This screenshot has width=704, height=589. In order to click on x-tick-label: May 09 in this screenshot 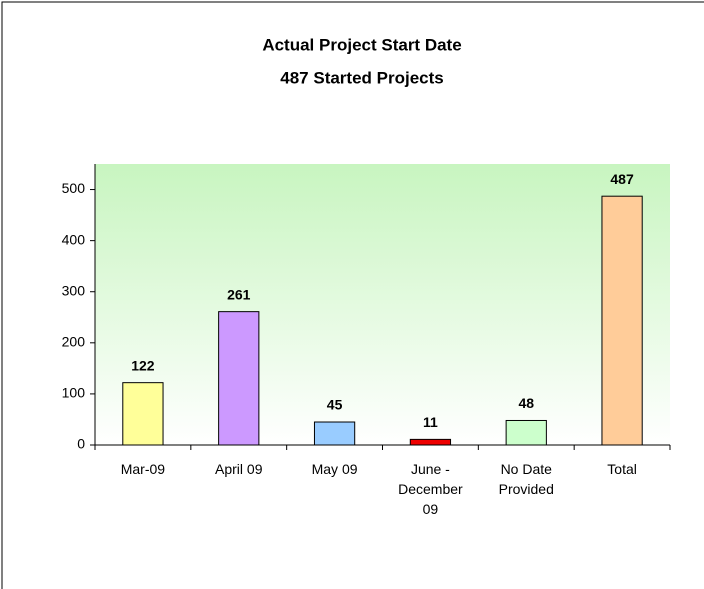, I will do `click(334, 469)`.